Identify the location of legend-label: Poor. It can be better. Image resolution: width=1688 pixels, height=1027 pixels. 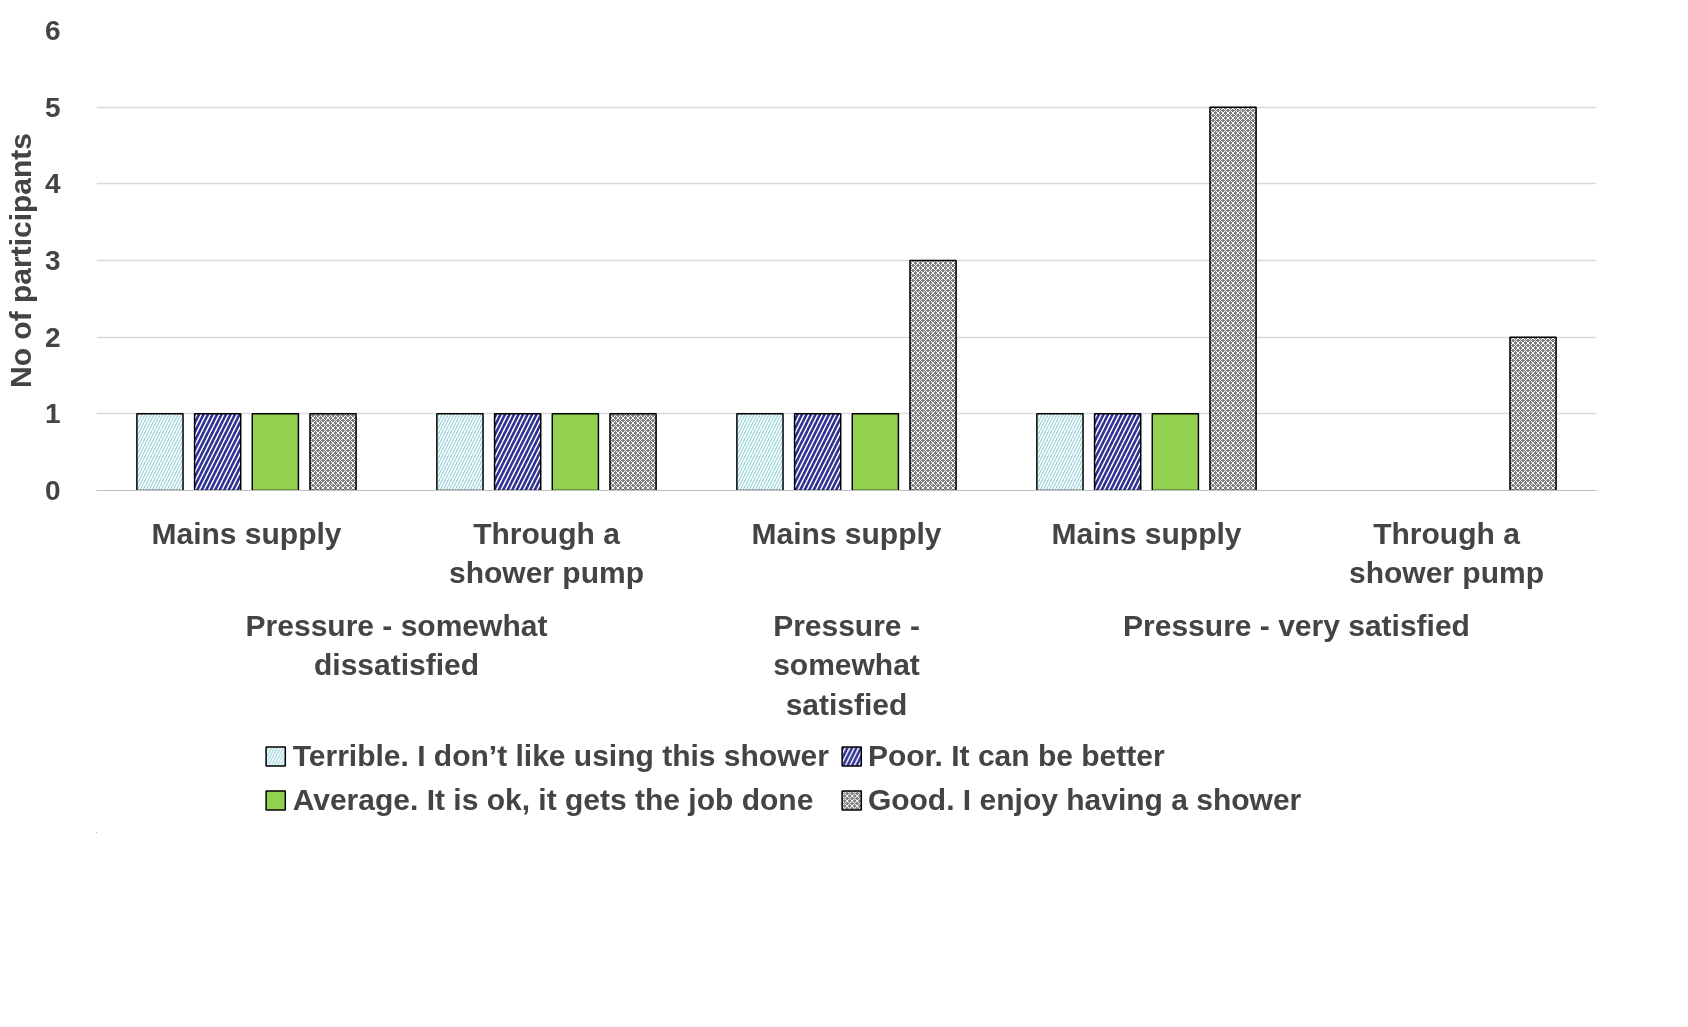
(1016, 756).